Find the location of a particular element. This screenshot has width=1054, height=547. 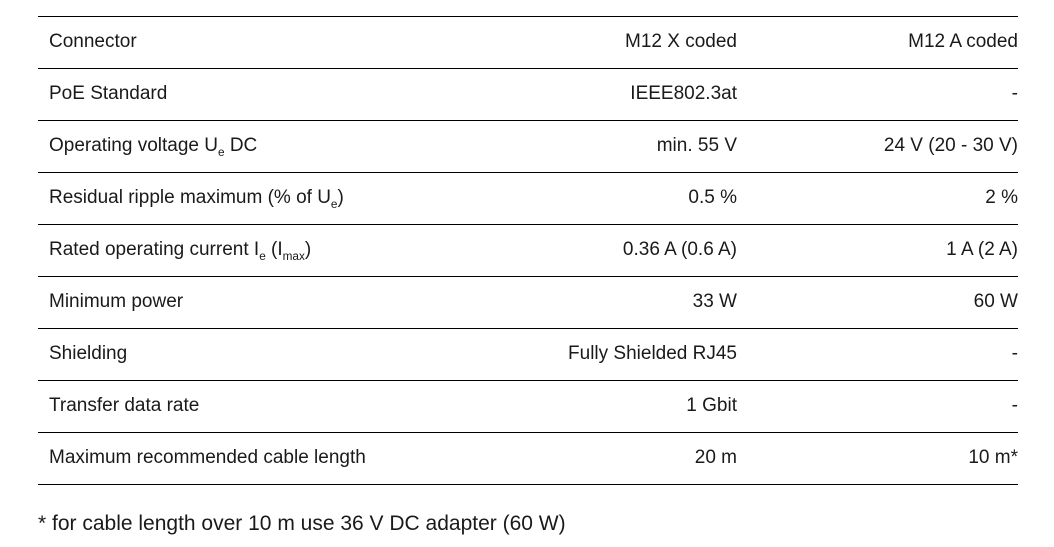

table-row: Transfer data rate 1 Gbit - is located at coordinates (528, 407).